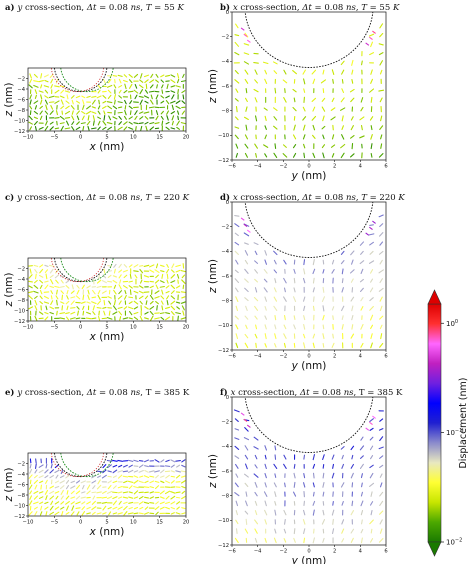  What do you see at coordinates (227, 13) in the screenshot?
I see `y-tick-label: 0` at bounding box center [227, 13].